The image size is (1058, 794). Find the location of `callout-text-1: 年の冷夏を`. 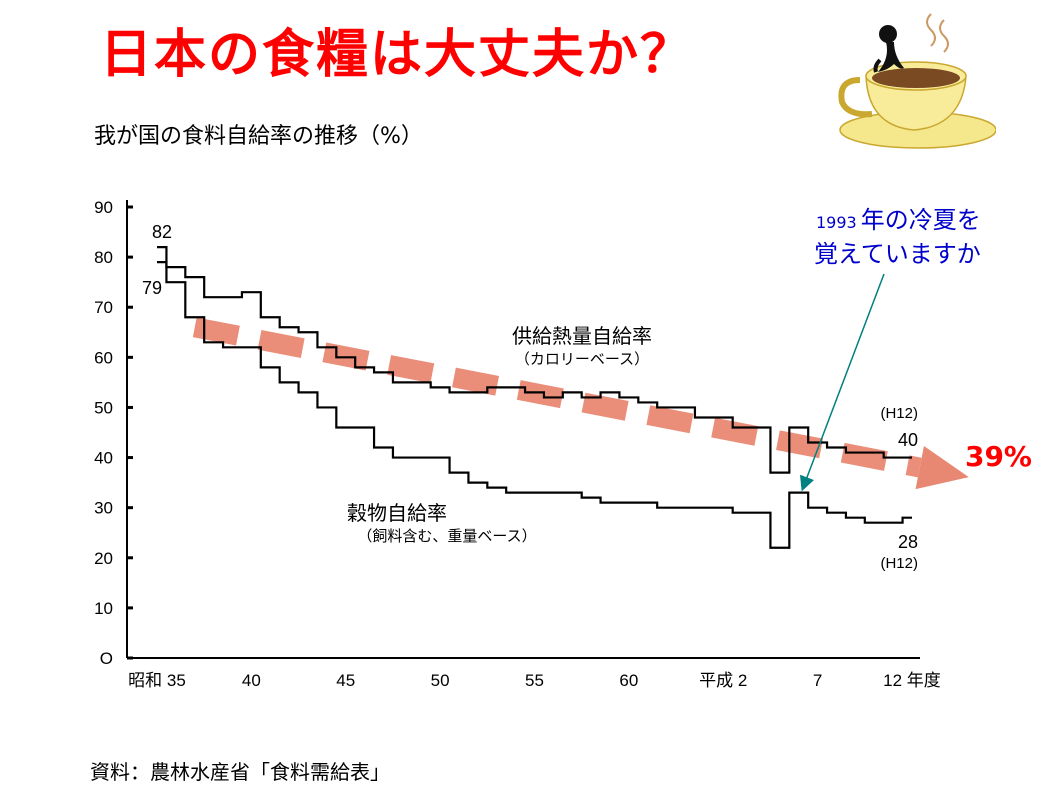

callout-text-1: 年の冷夏を is located at coordinates (921, 220).